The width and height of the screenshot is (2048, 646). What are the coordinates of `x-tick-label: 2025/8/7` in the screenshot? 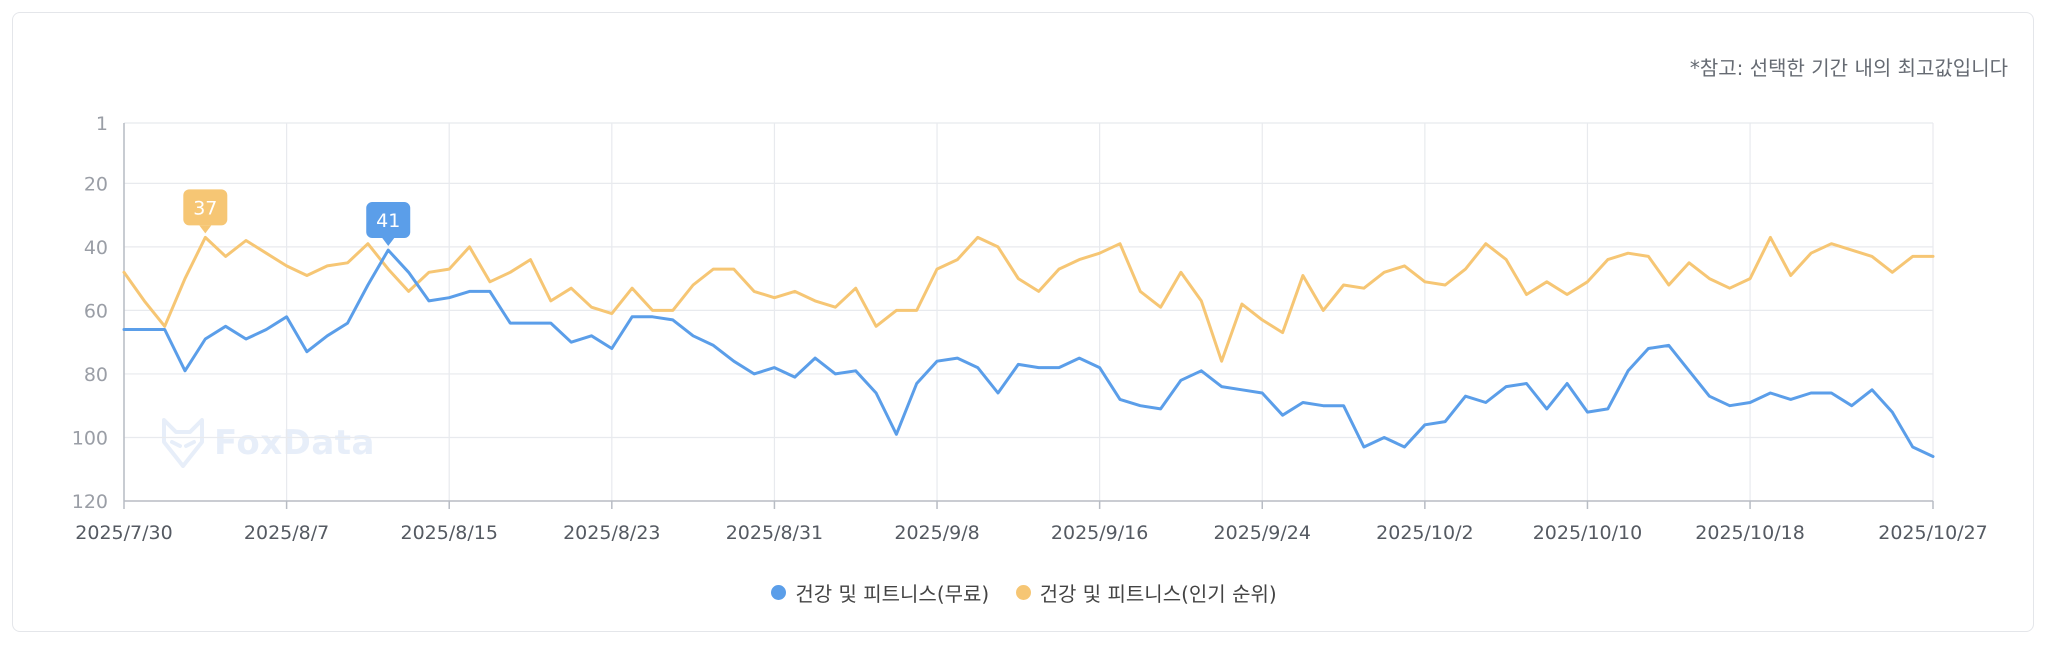 It's located at (286, 533).